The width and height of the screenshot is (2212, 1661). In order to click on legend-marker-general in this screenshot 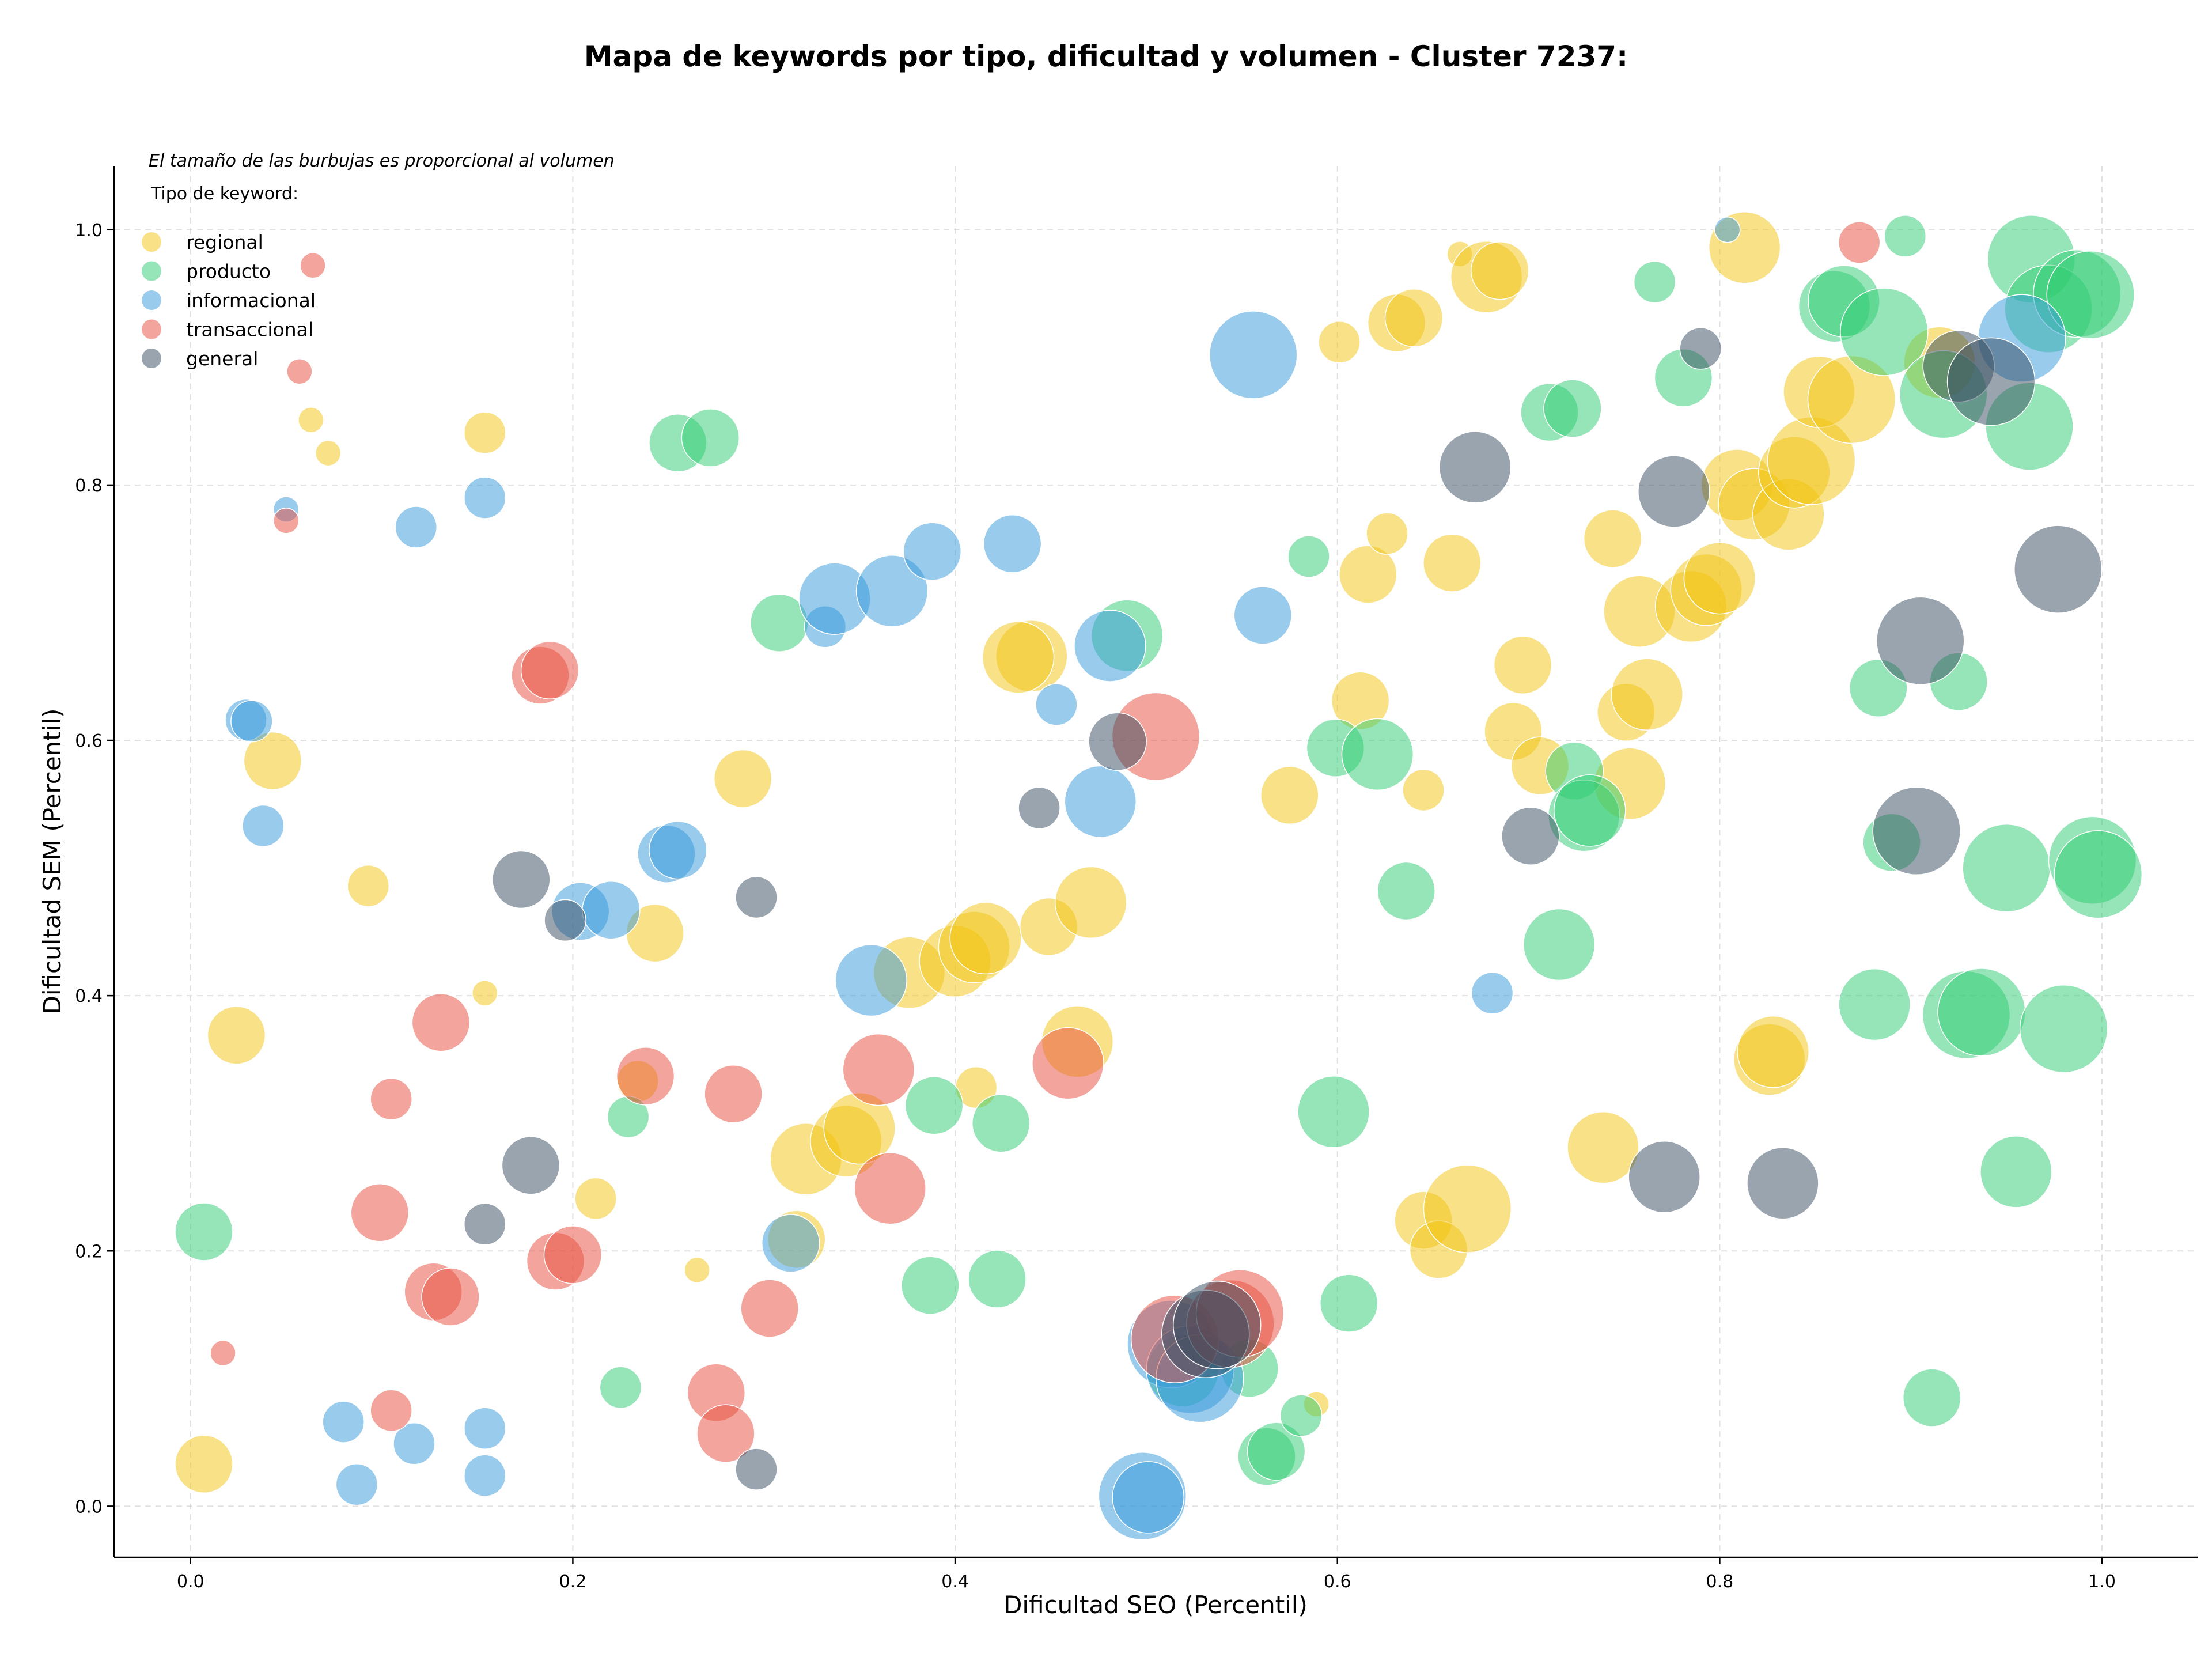, I will do `click(151, 358)`.